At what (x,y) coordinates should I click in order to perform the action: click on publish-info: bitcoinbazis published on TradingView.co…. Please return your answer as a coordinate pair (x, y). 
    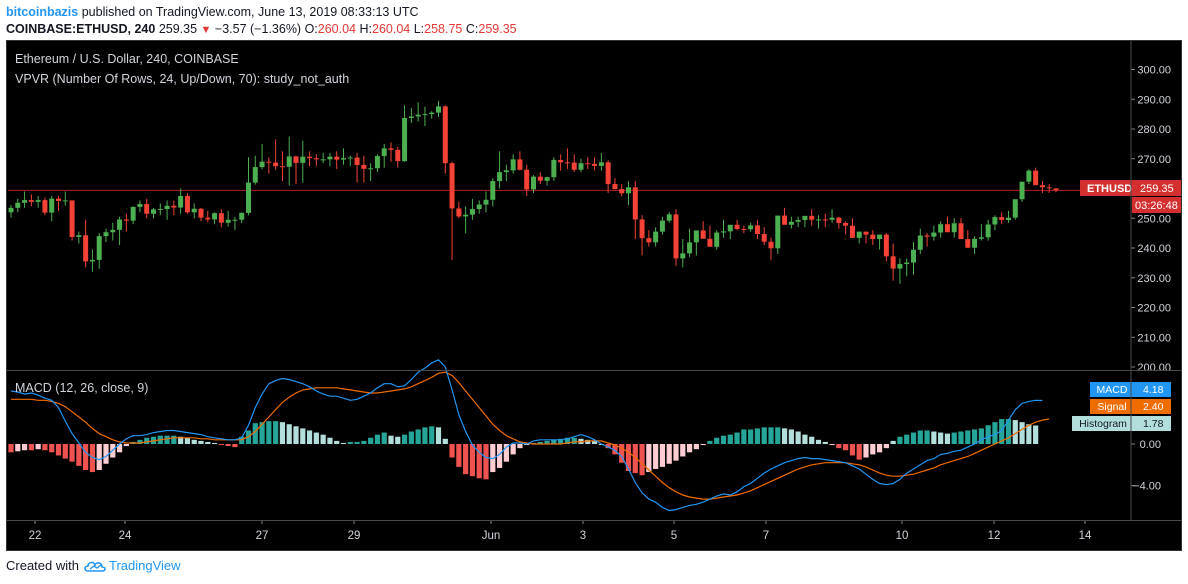
    Looking at the image, I should click on (212, 12).